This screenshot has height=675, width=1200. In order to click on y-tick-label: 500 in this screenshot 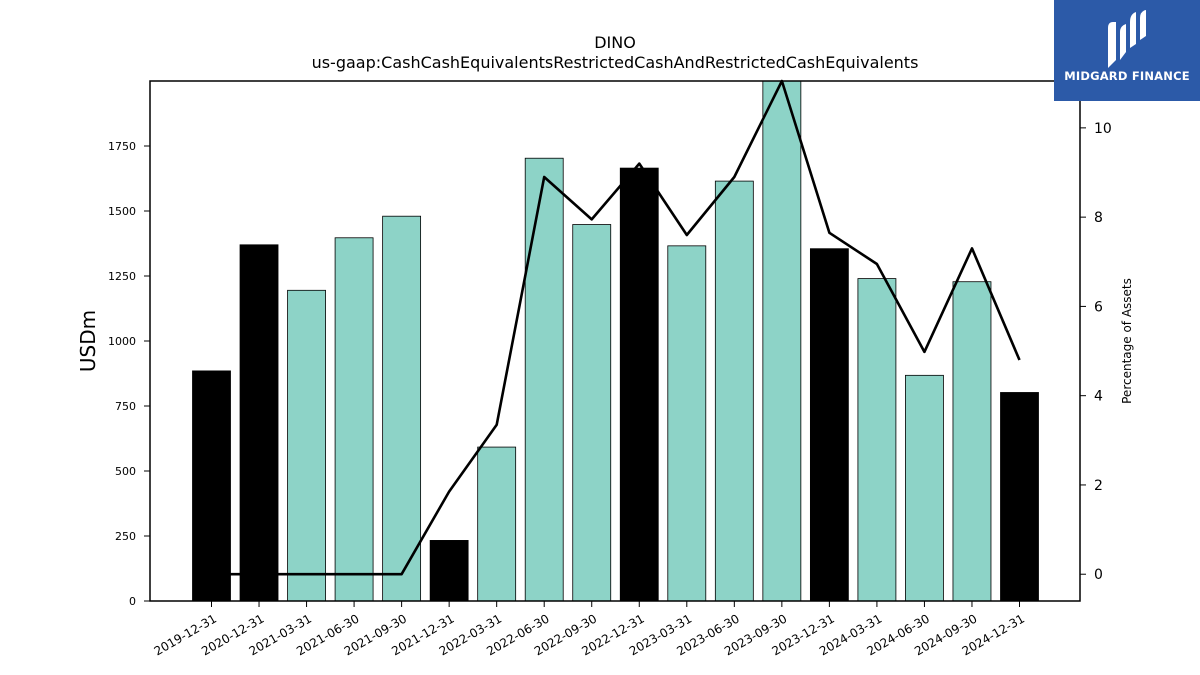, I will do `click(125, 471)`.